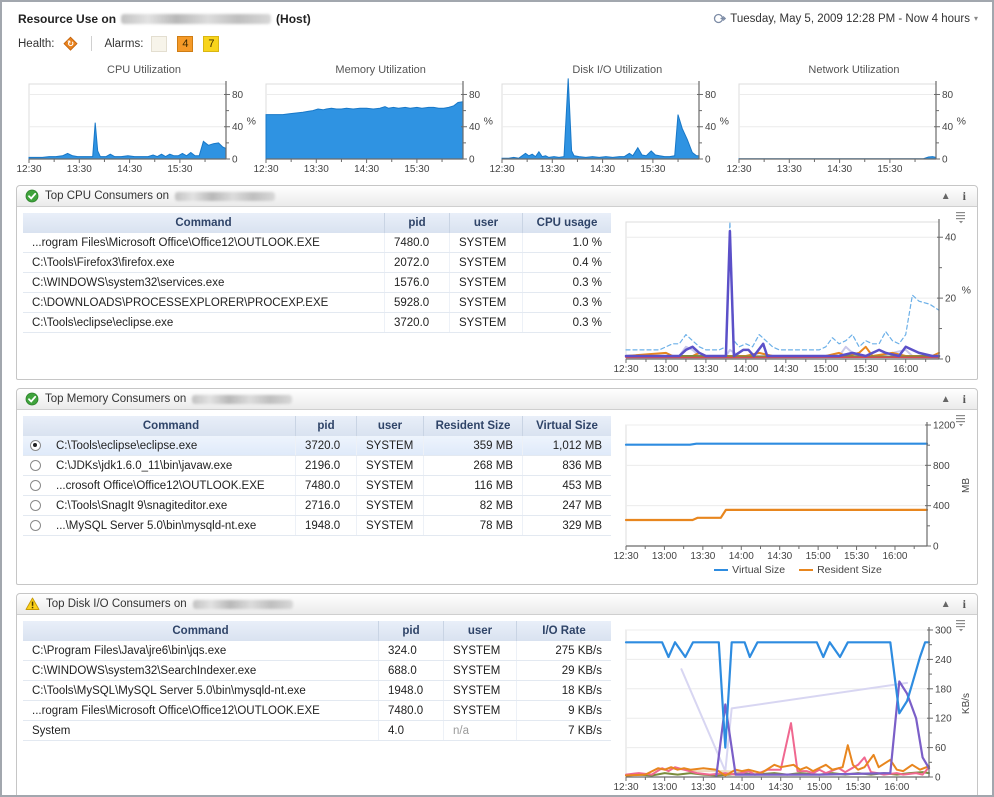  What do you see at coordinates (566, 223) in the screenshot?
I see `column-header: CPU usage` at bounding box center [566, 223].